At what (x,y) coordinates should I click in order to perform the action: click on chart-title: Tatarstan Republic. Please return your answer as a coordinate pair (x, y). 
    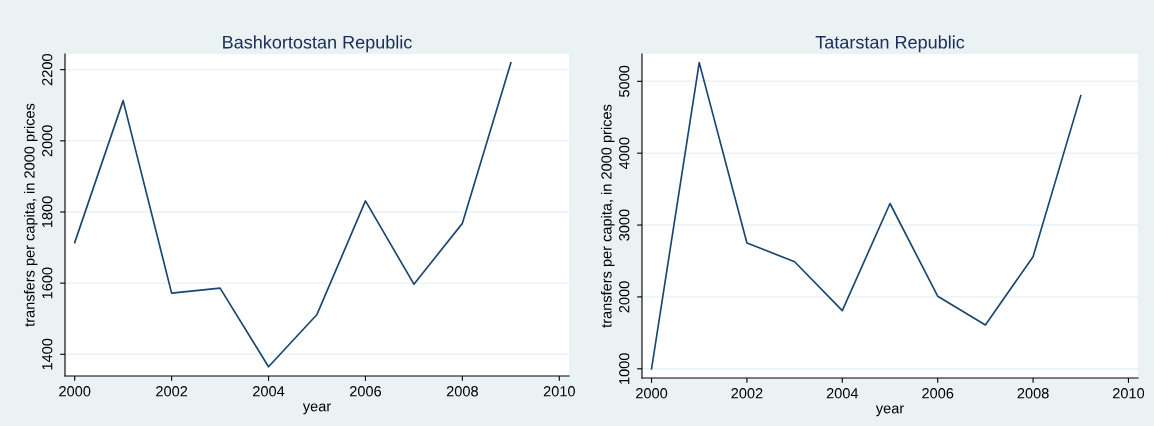
    Looking at the image, I should click on (890, 44).